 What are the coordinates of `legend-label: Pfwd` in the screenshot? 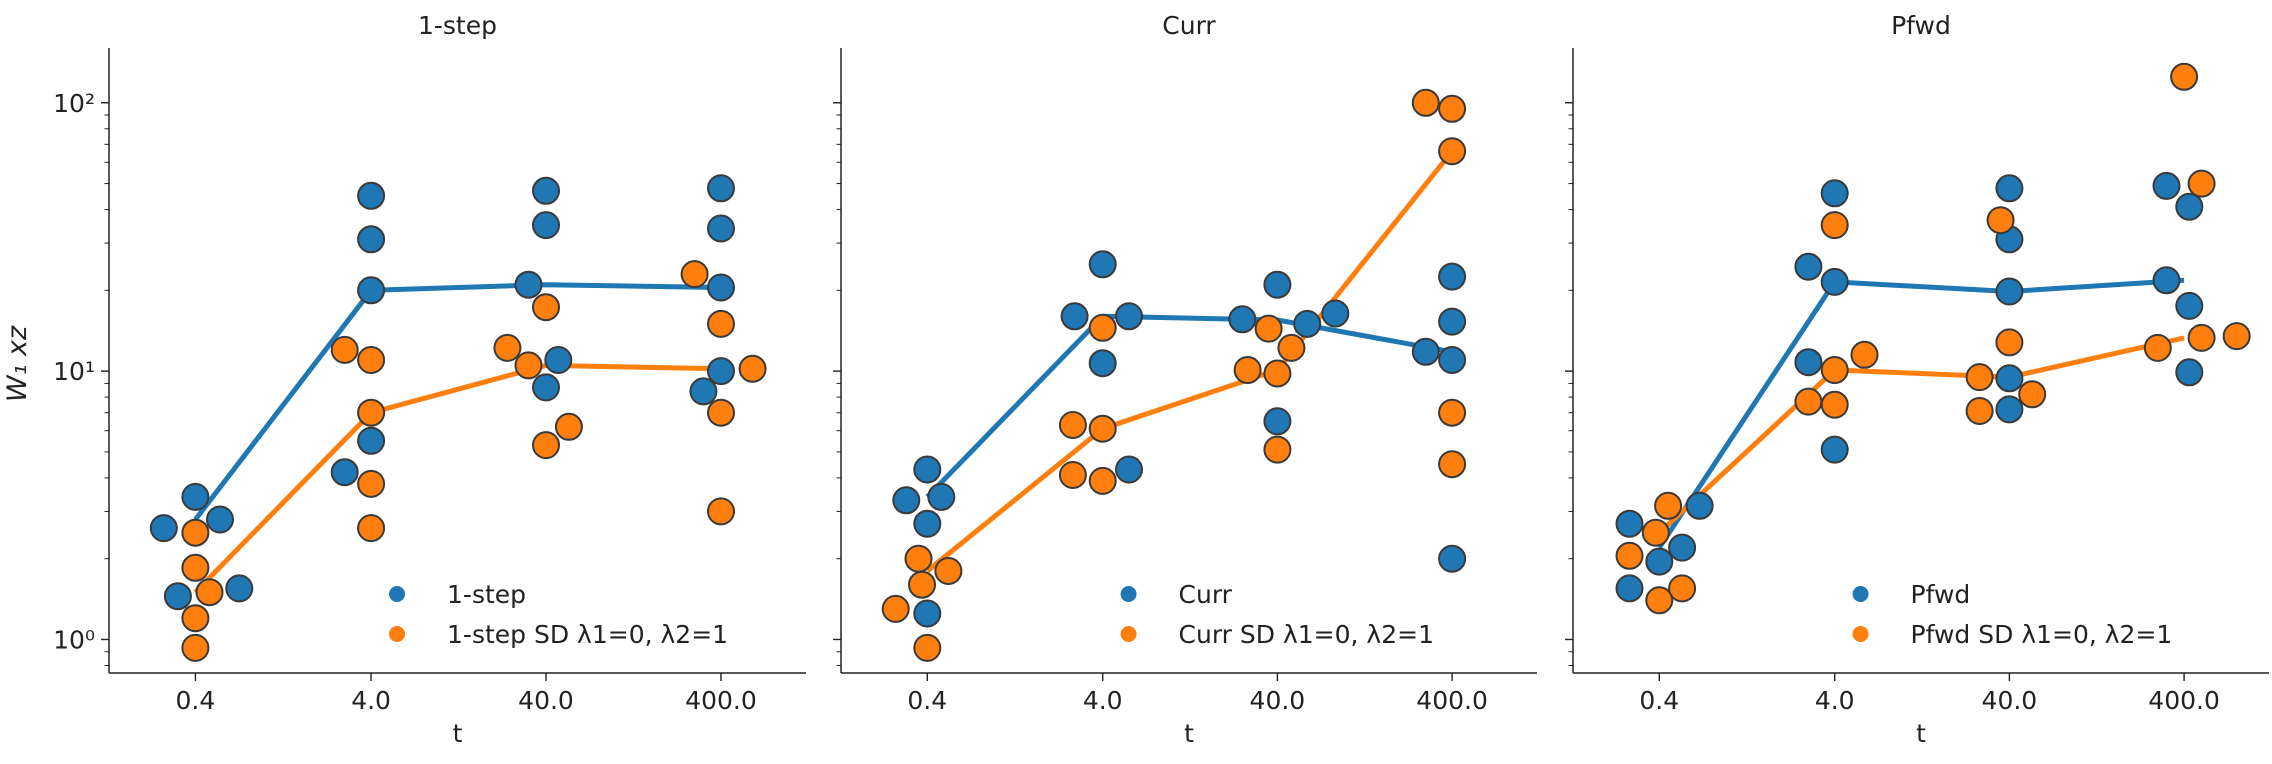 It's located at (1941, 594).